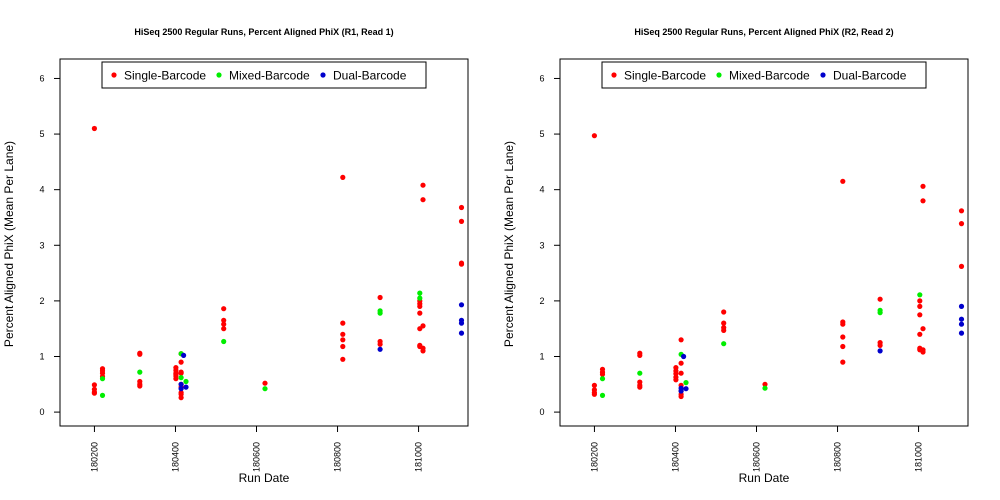 The width and height of the screenshot is (1000, 500). I want to click on y-axis-label: Percent Aligned PhiX (Mean Per Lane), so click(9, 244).